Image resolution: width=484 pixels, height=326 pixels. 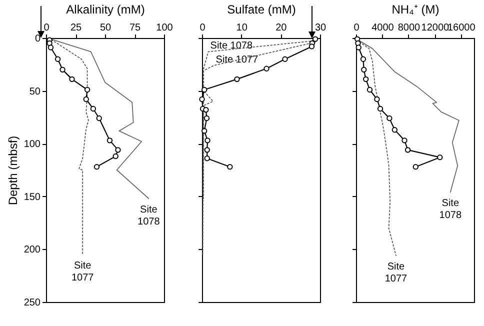 What do you see at coordinates (32, 197) in the screenshot?
I see `y-tick-label: 150` at bounding box center [32, 197].